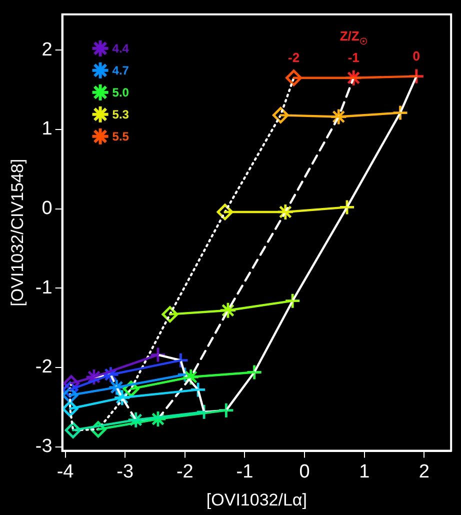  Describe the element at coordinates (121, 137) in the screenshot. I see `legend-label: 5.5` at that location.